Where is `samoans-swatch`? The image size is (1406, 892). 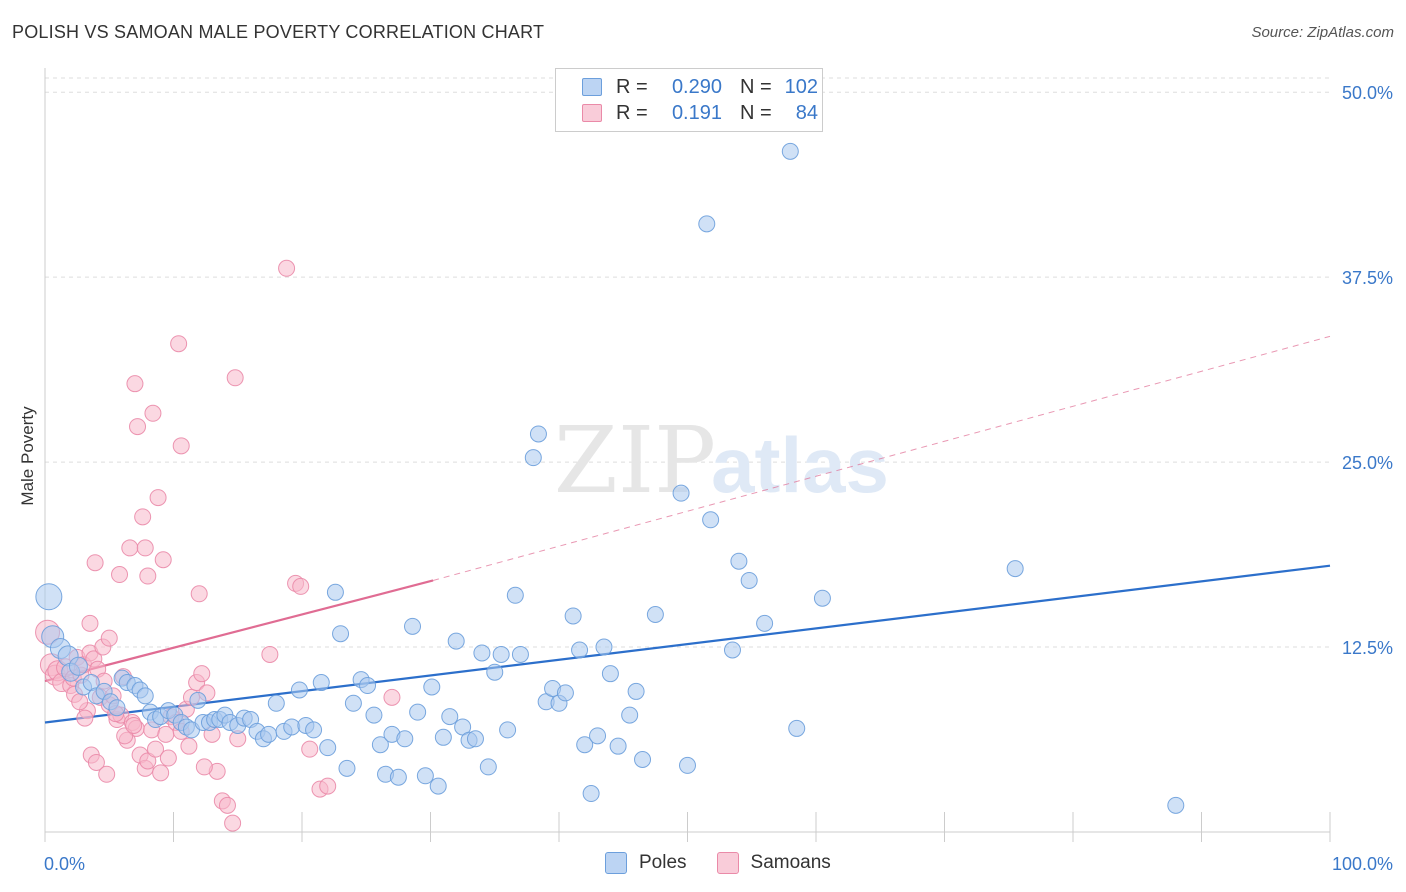
samoans-swatch is located at coordinates (592, 113).